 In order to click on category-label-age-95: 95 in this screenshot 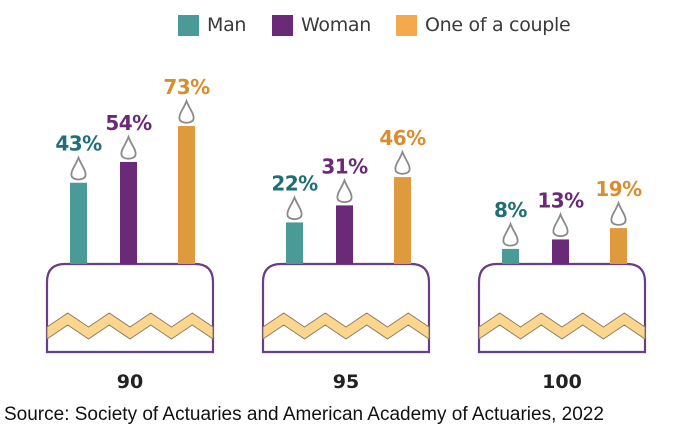, I will do `click(346, 382)`.